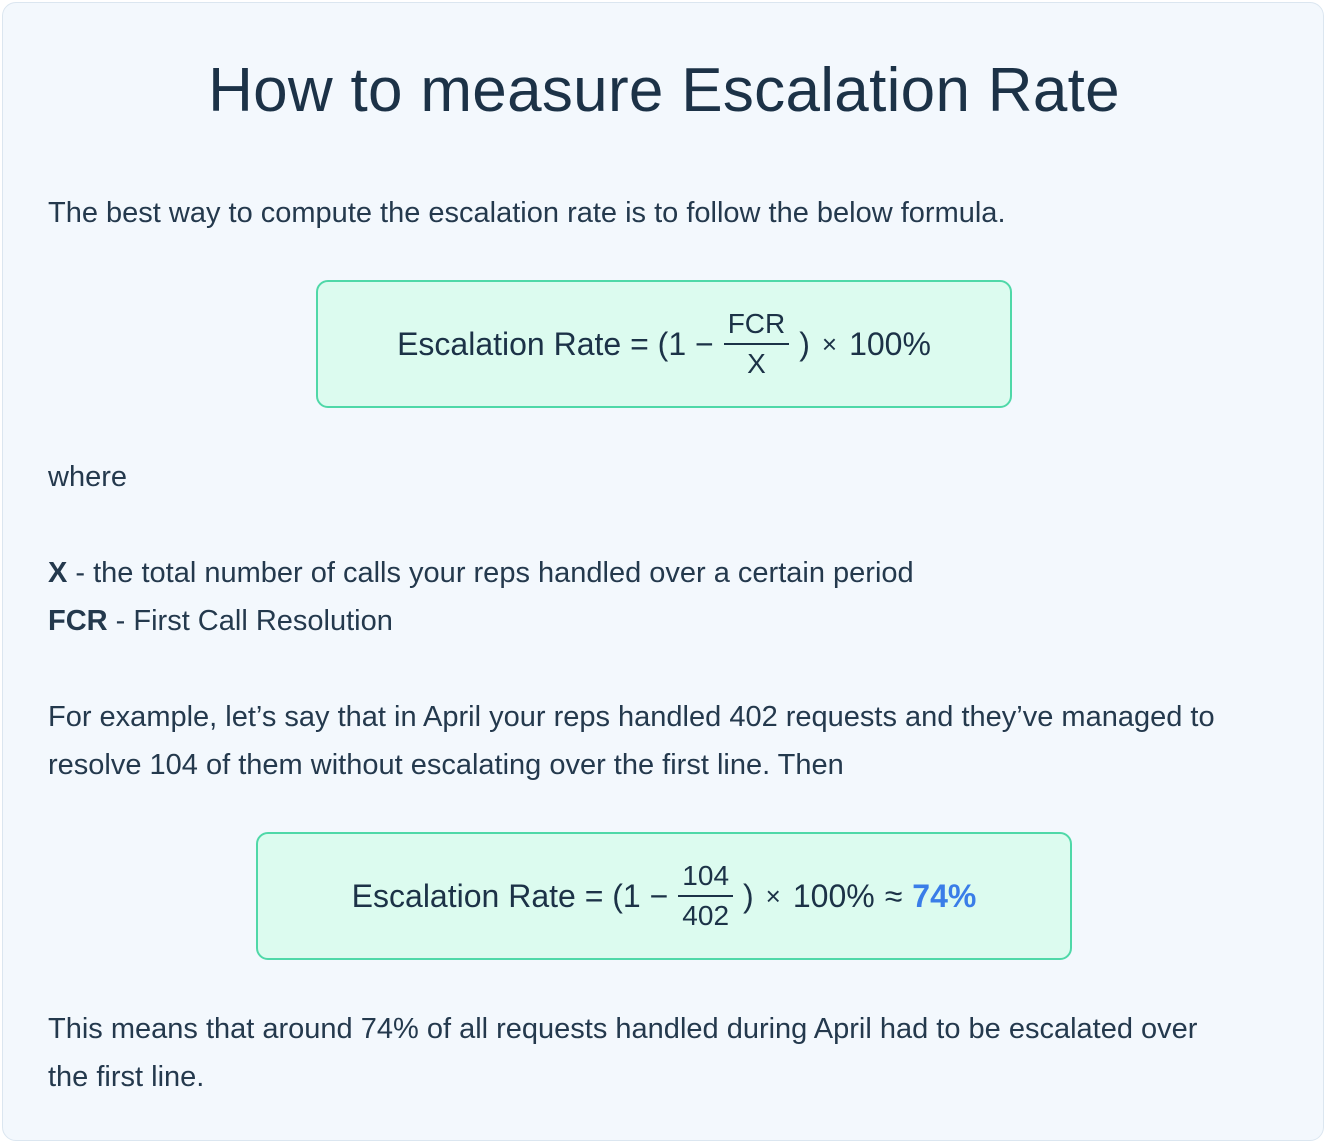  I want to click on definition-text: - First Call Resolution, so click(250, 621).